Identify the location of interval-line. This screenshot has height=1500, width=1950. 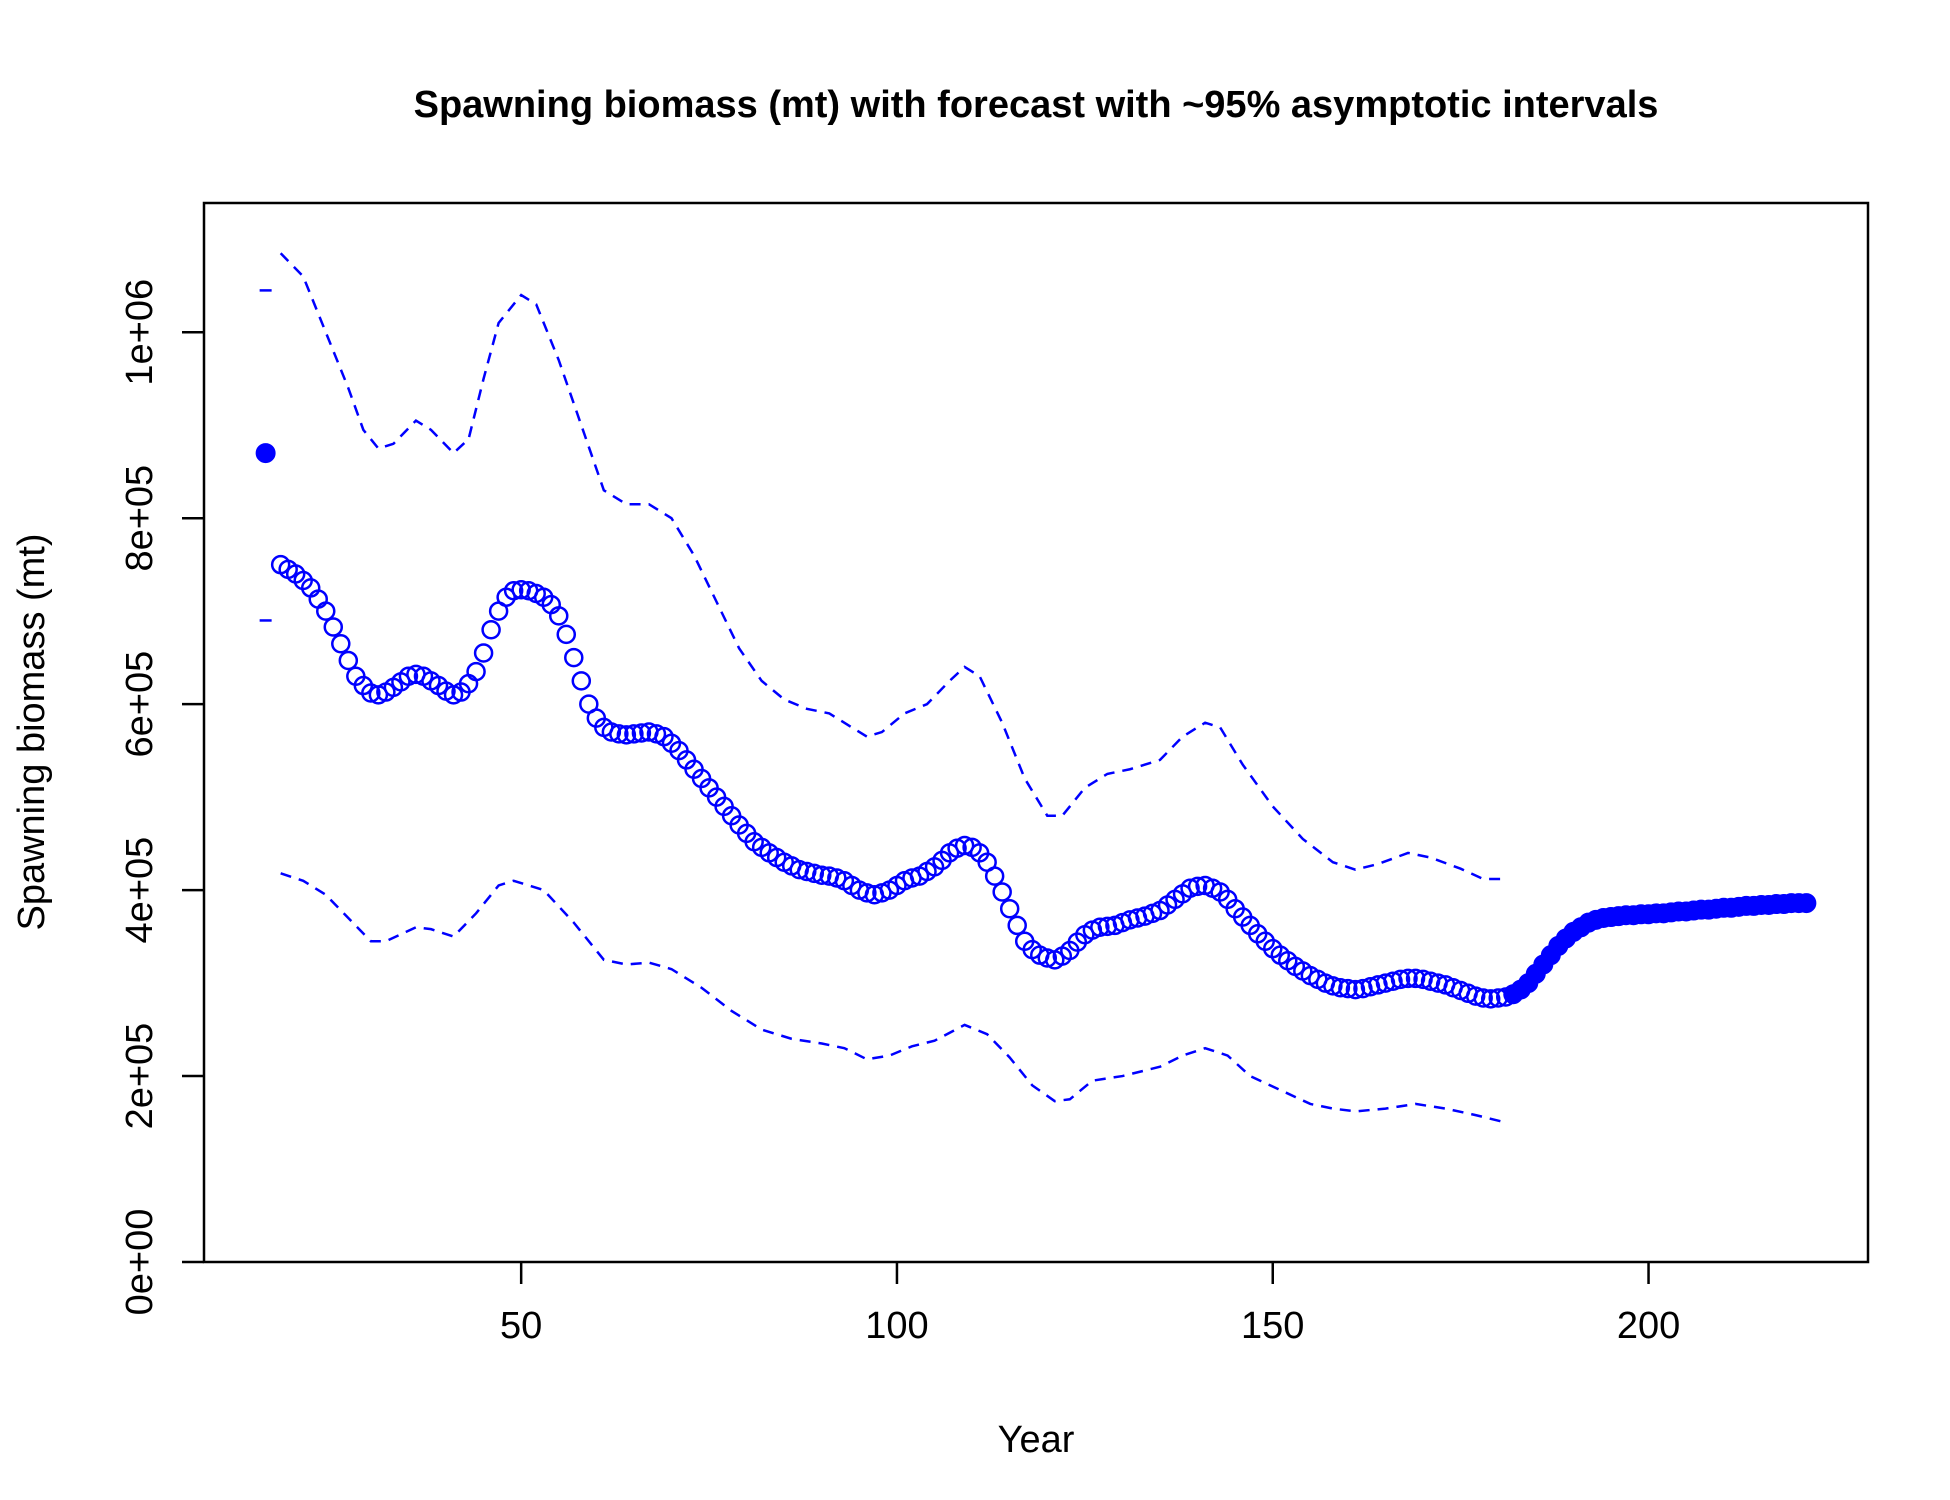
(893, 998).